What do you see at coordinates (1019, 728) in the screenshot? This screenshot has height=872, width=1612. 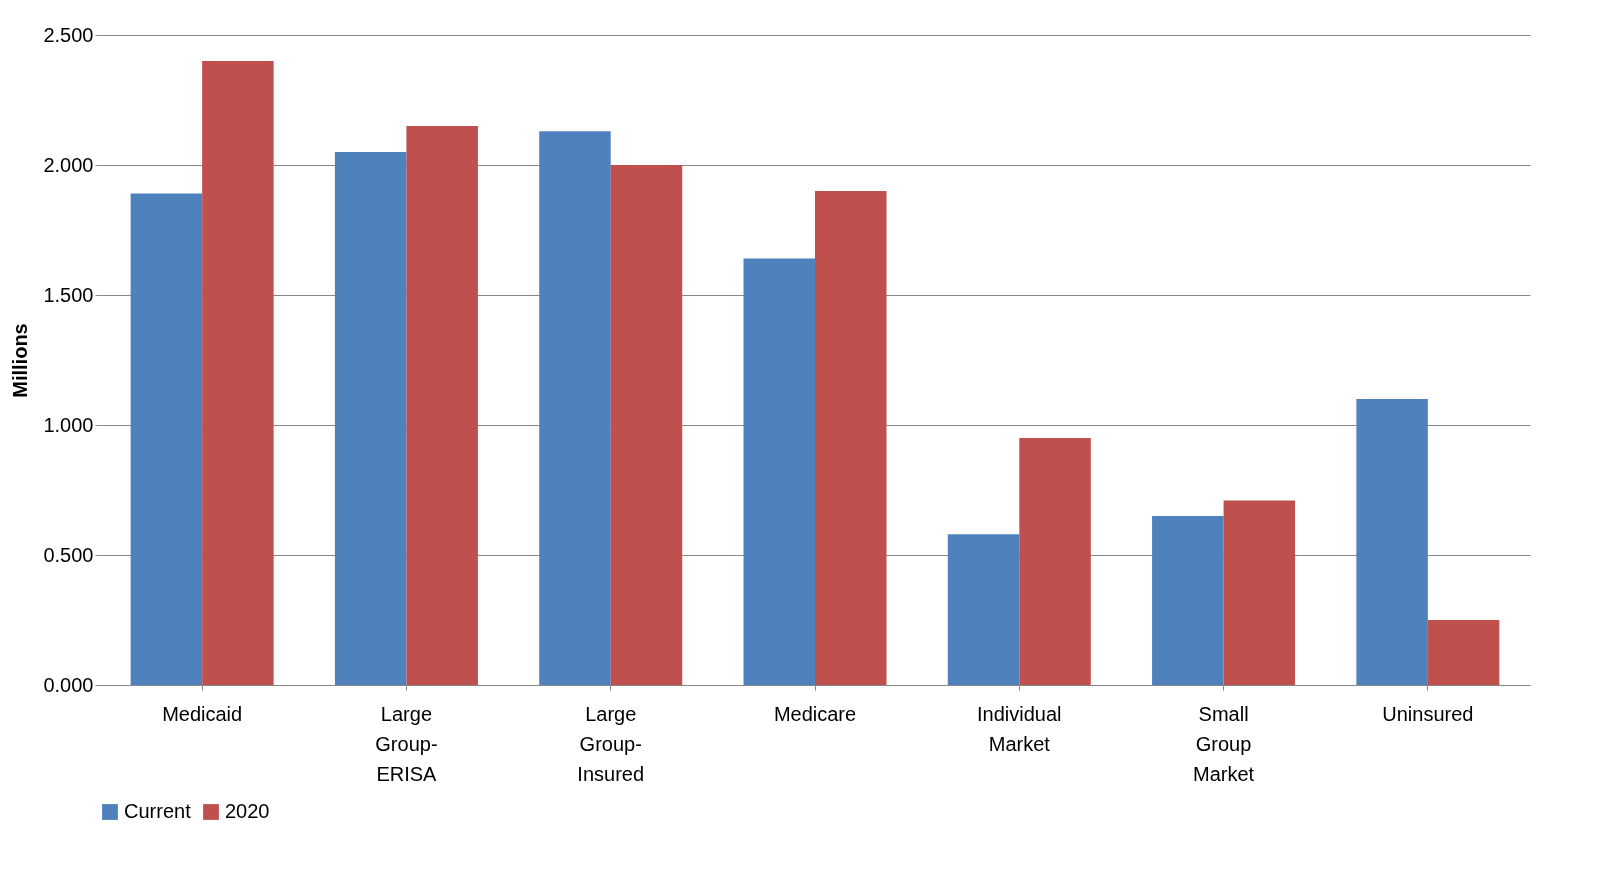 I see `x-tick-label: Individual Market` at bounding box center [1019, 728].